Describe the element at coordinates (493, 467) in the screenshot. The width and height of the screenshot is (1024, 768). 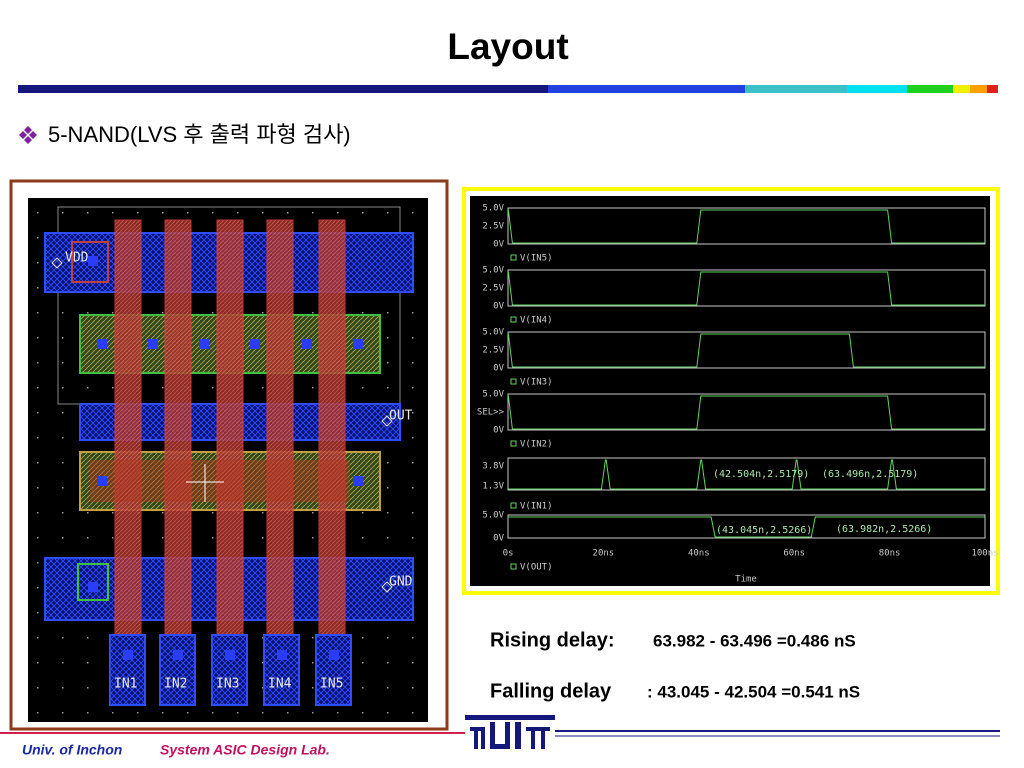
I see `panel-tick-label: 3.8V` at that location.